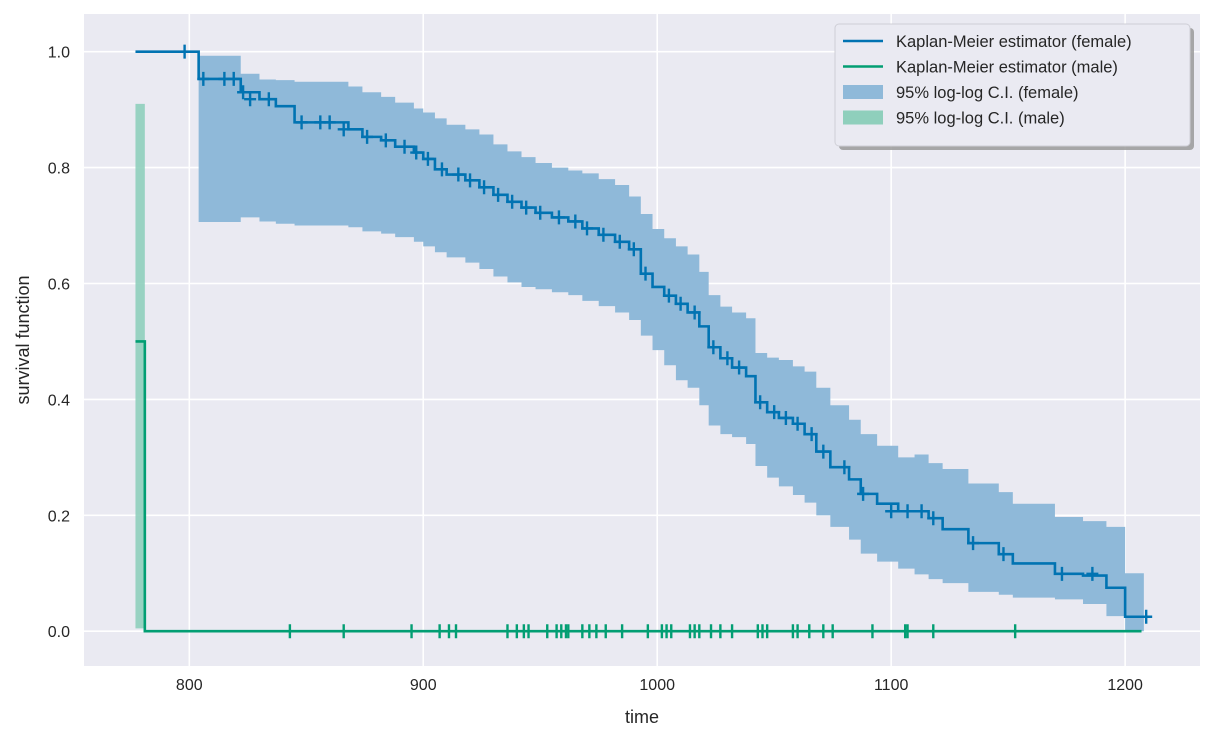 Image resolution: width=1214 pixels, height=742 pixels. Describe the element at coordinates (23, 339) in the screenshot. I see `y-axis-title: survival function` at that location.